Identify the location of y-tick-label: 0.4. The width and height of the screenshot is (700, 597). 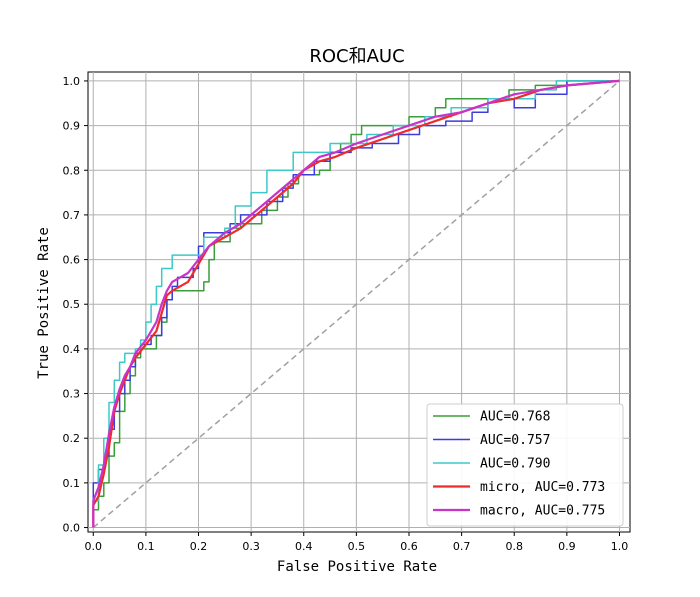
(72, 349).